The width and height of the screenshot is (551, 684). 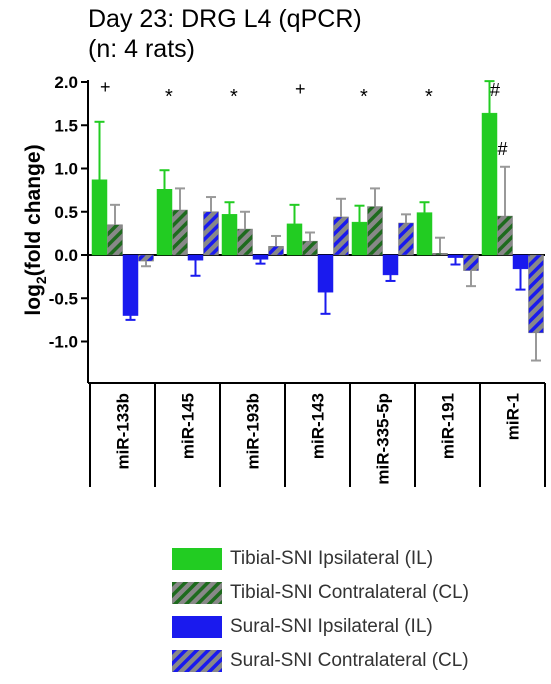 I want to click on y-tick-label: -1.0, so click(x=63, y=342).